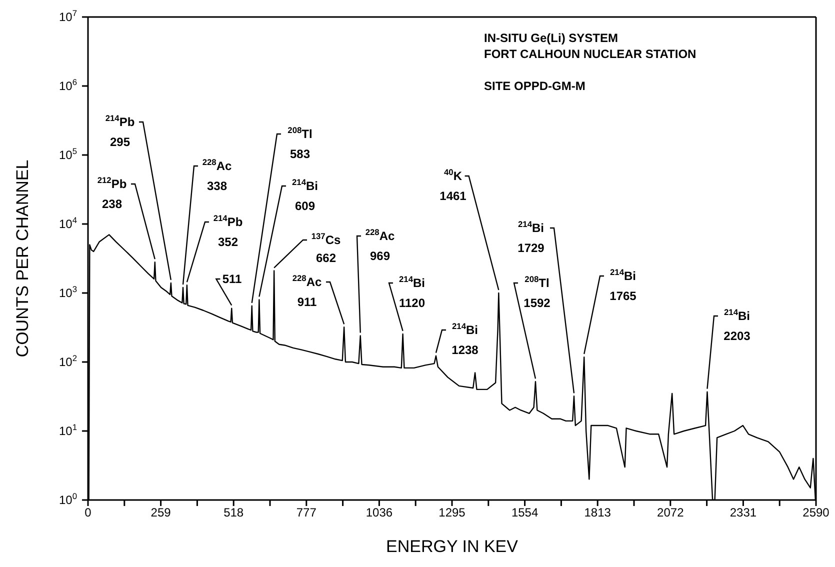  What do you see at coordinates (228, 231) in the screenshot?
I see `annotation: $^{214}$Pb 352` at bounding box center [228, 231].